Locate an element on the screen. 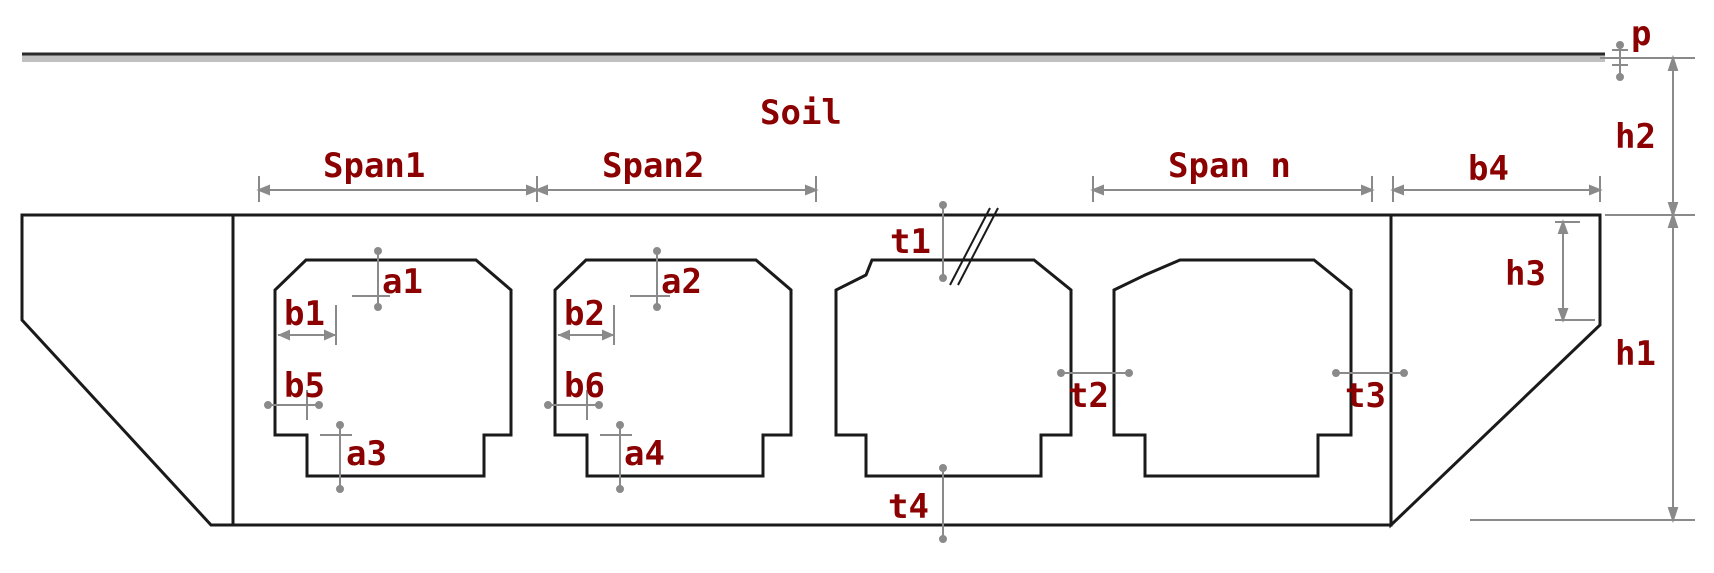  break-symbol is located at coordinates (974, 246).